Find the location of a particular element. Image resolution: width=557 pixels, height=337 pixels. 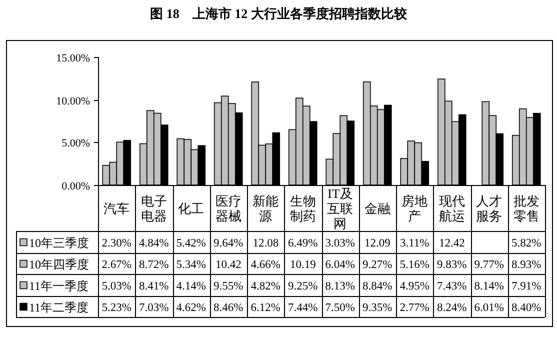

data-label: 5.16% is located at coordinates (415, 264).